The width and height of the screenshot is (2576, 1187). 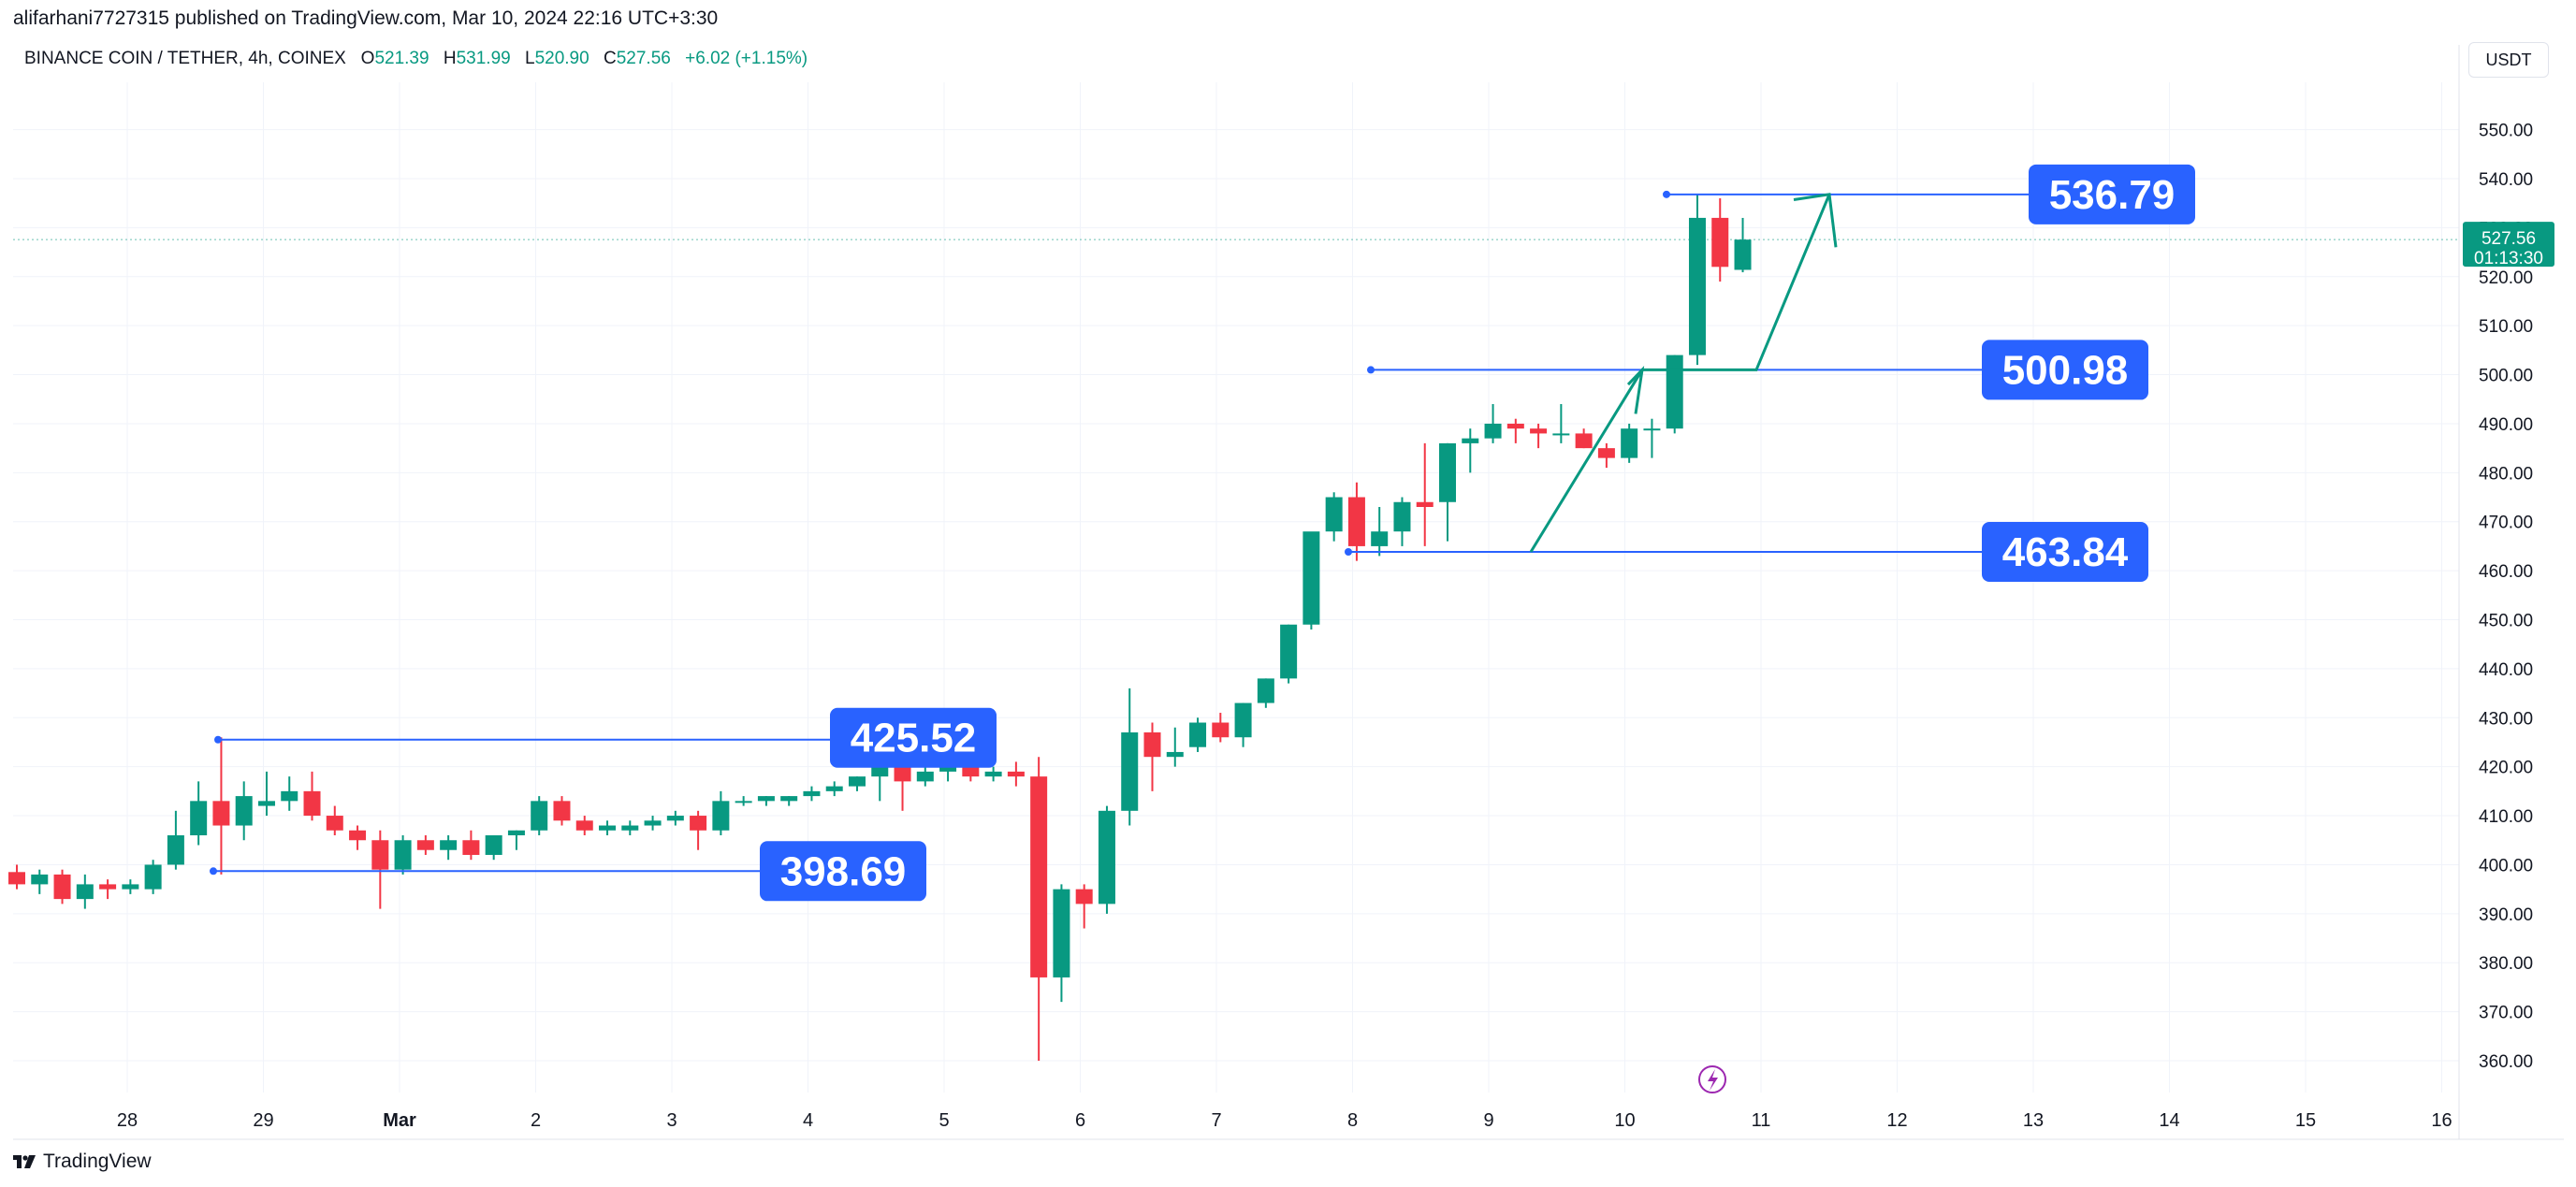 What do you see at coordinates (2508, 239) in the screenshot?
I see `last-price-value: 527.56` at bounding box center [2508, 239].